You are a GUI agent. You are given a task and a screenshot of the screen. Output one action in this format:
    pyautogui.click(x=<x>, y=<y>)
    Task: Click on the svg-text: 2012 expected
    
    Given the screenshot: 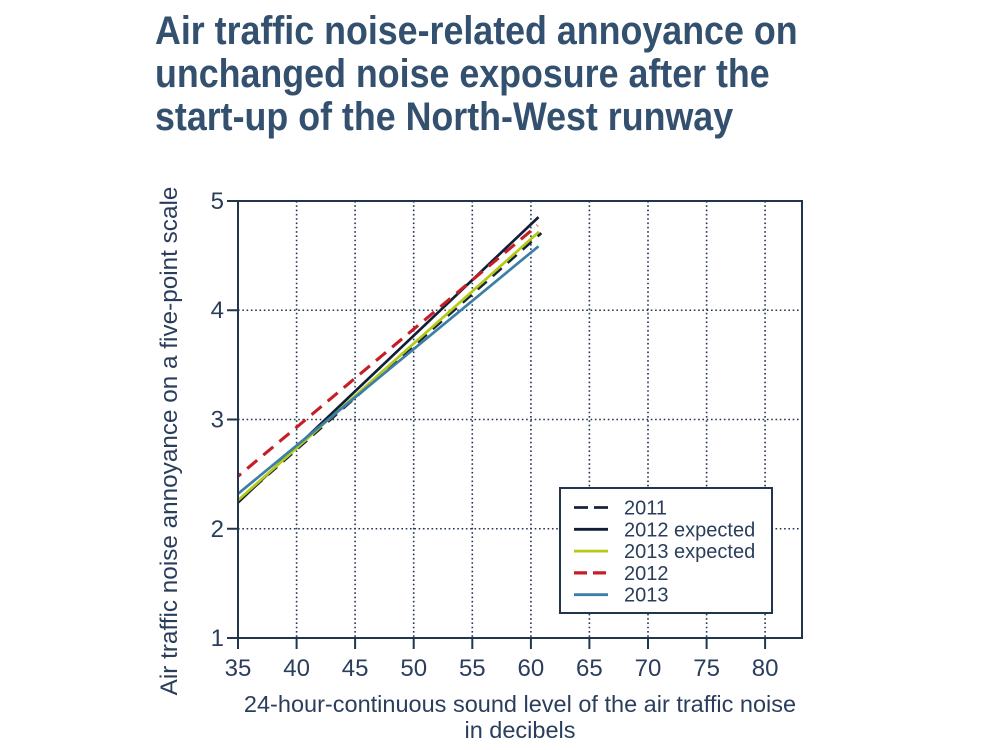 What is the action you would take?
    pyautogui.click(x=689, y=530)
    